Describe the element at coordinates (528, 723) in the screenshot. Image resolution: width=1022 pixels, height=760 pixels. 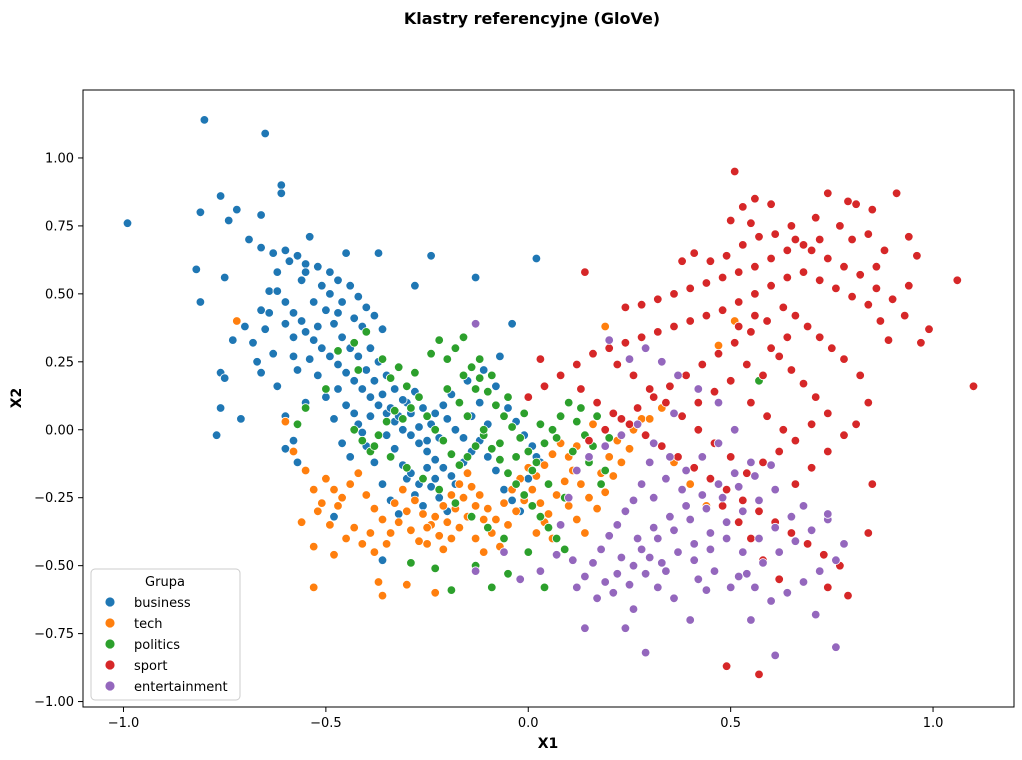
I see `x-tick-label: 0.0` at that location.